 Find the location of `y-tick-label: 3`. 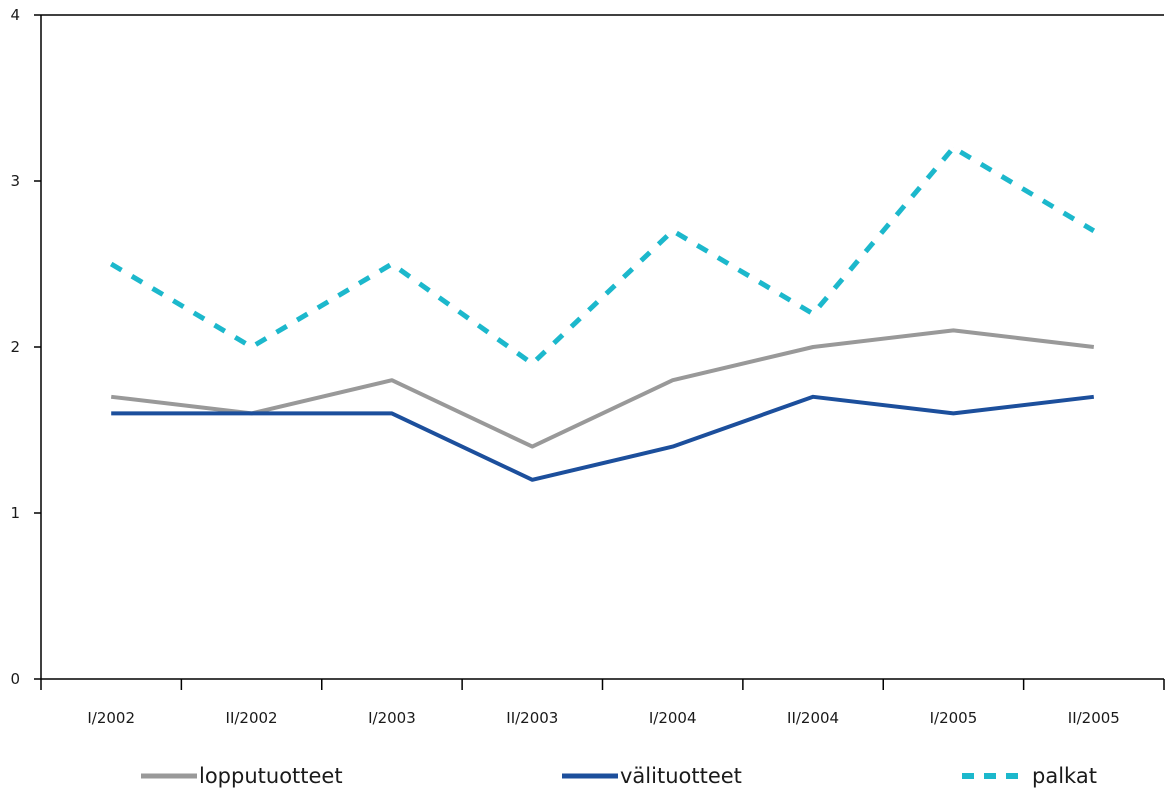

y-tick-label: 3 is located at coordinates (15, 181).